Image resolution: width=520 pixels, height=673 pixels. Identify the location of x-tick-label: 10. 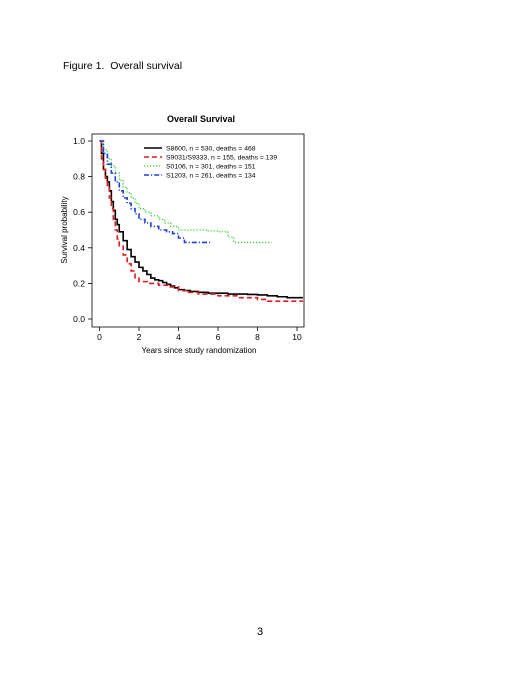
(297, 337).